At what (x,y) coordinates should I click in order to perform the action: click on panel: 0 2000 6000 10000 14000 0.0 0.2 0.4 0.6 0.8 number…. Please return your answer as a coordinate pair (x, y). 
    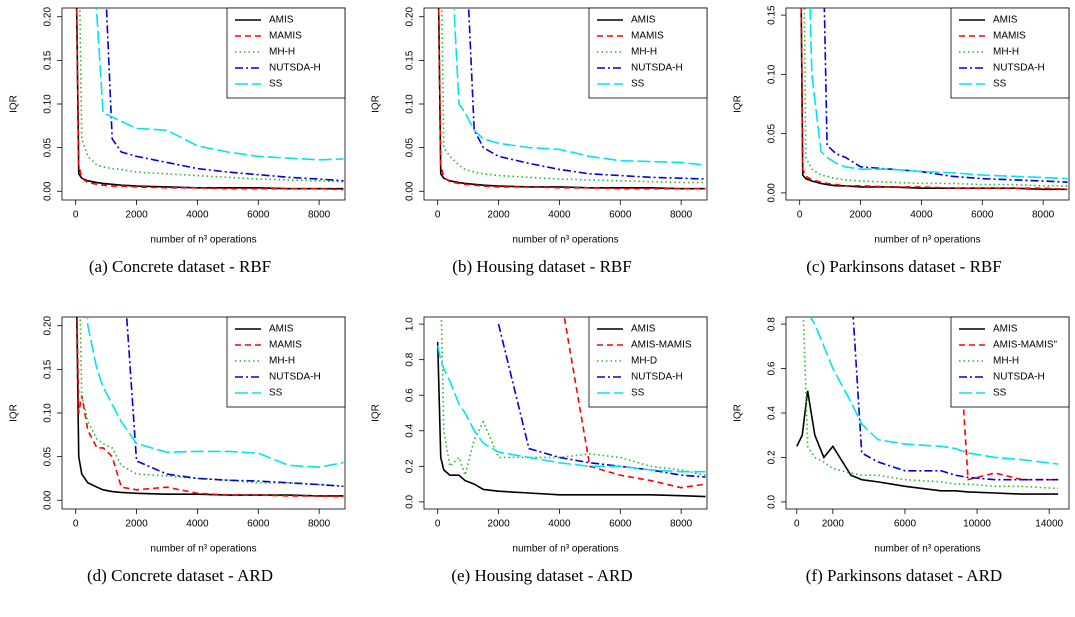
    Looking at the image, I should click on (901, 450).